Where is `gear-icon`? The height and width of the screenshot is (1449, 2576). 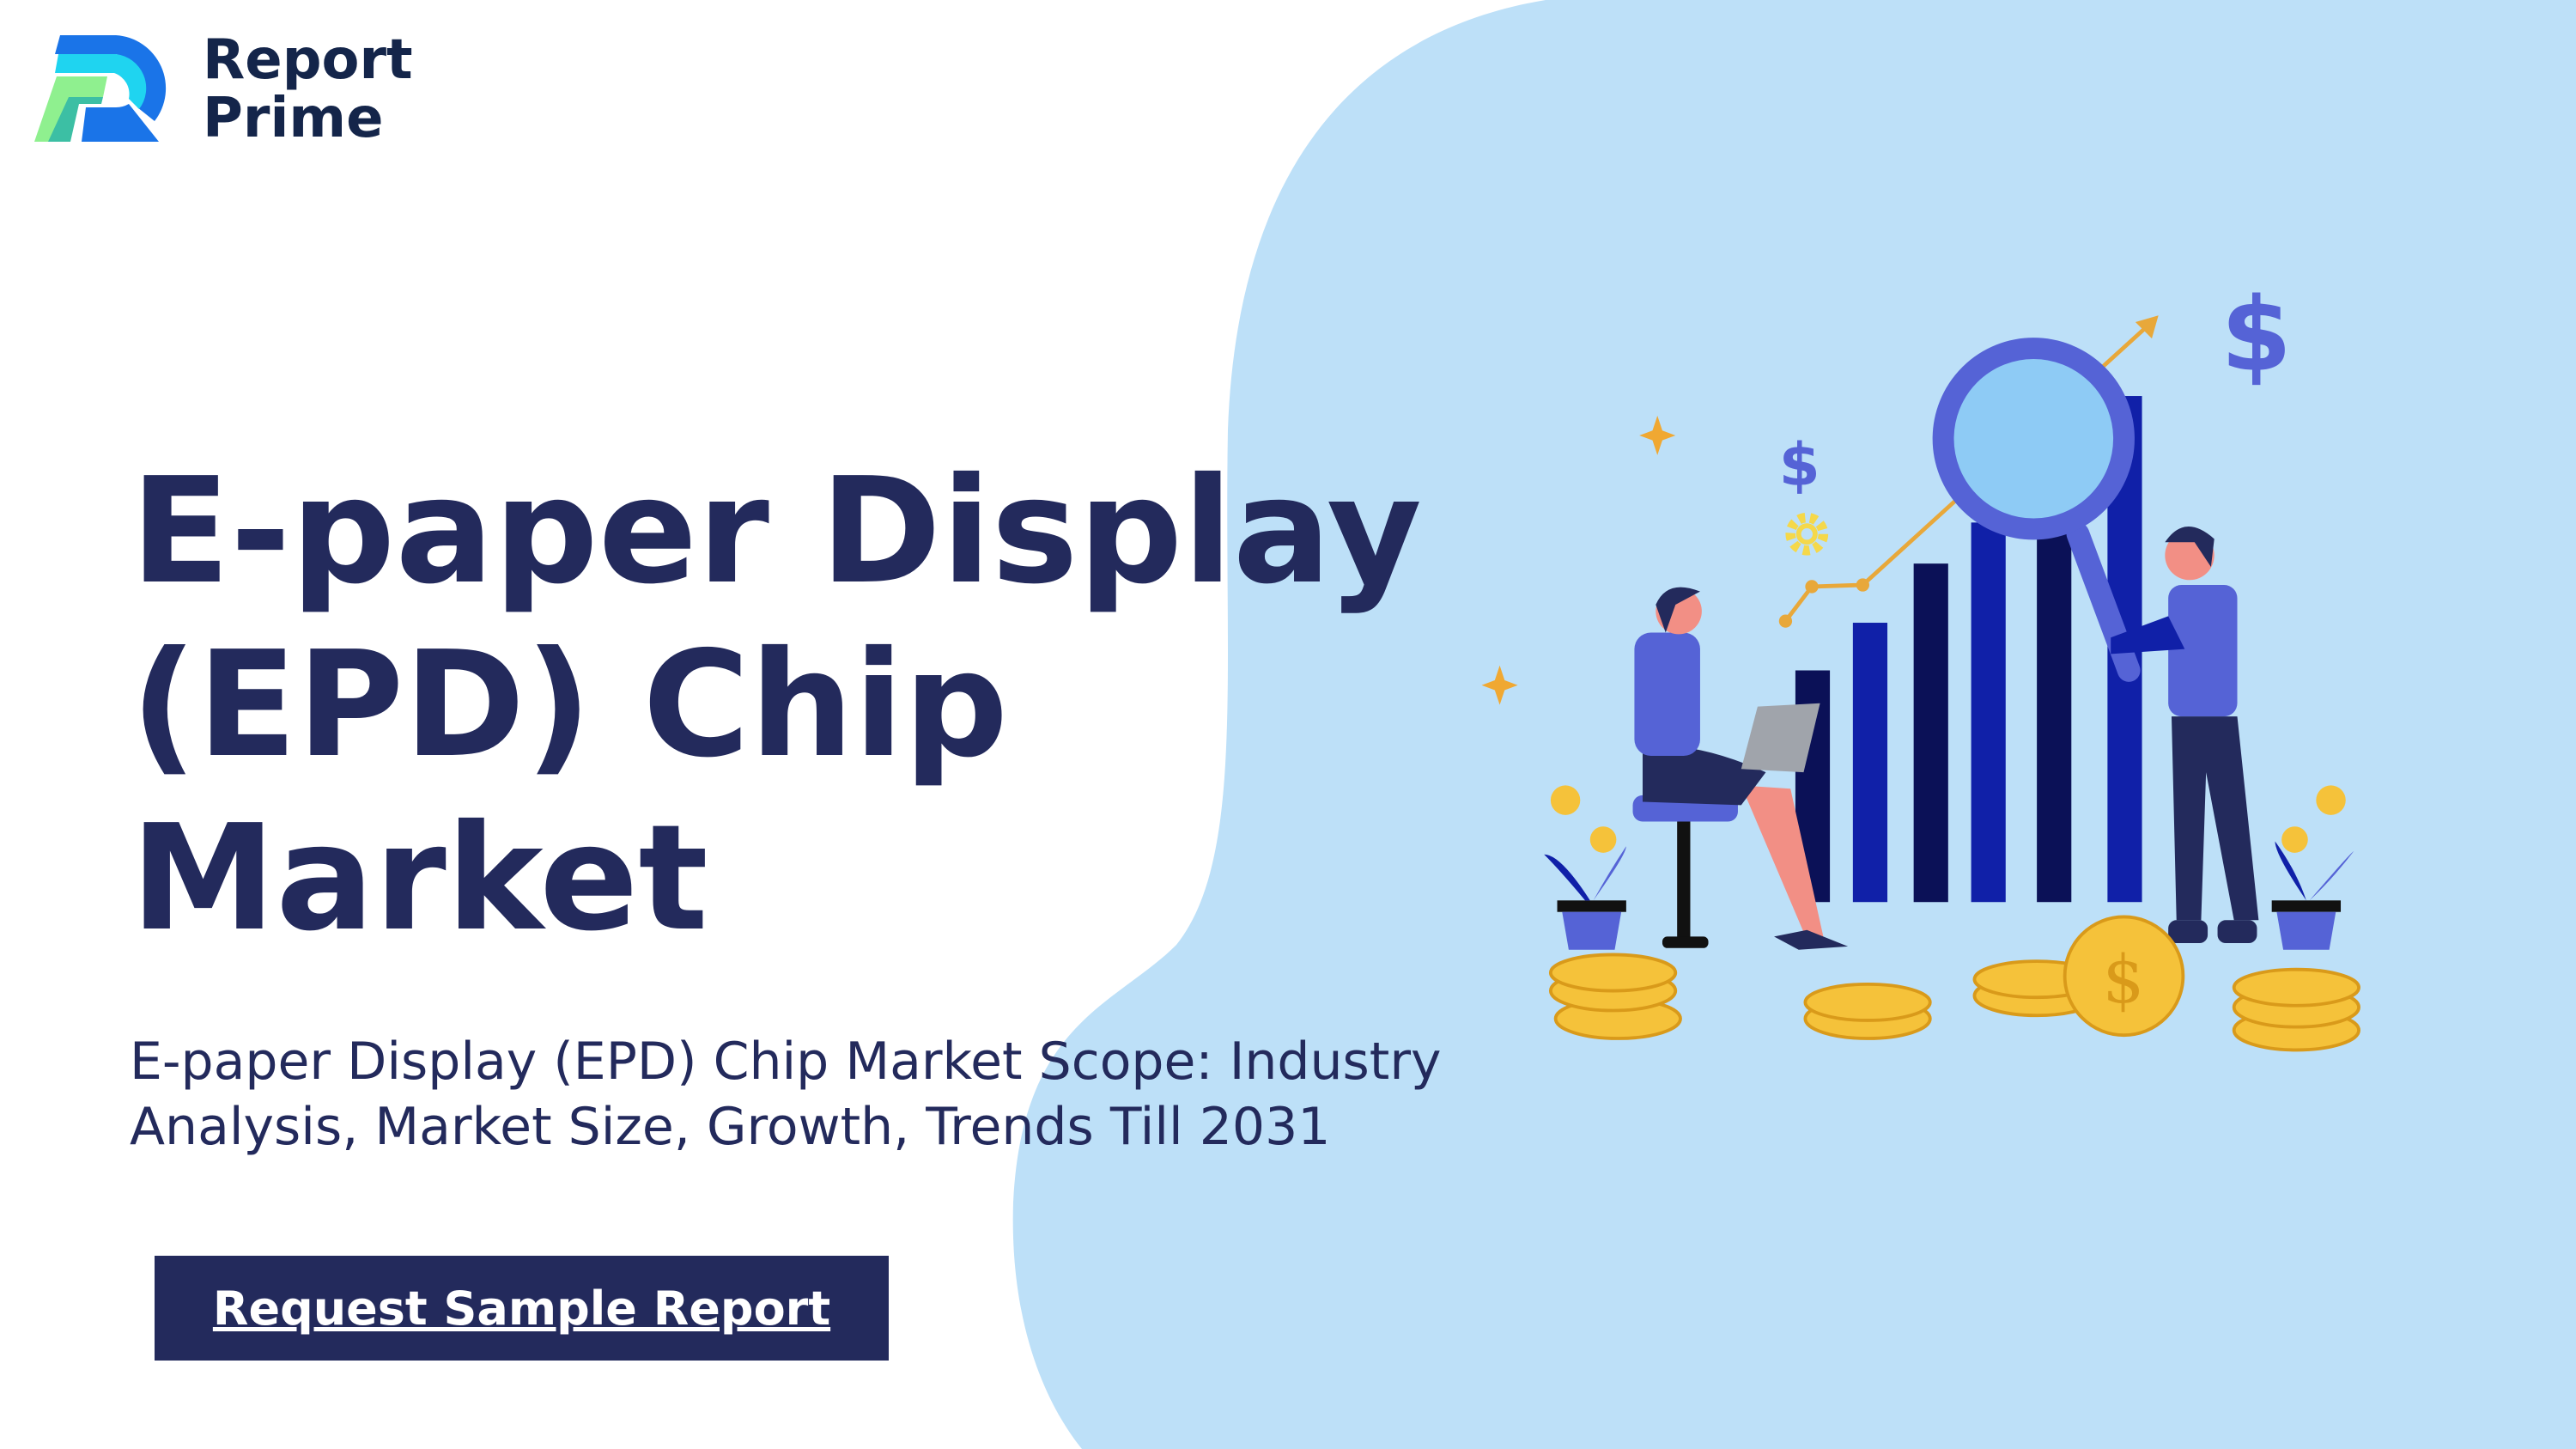
gear-icon is located at coordinates (1807, 534).